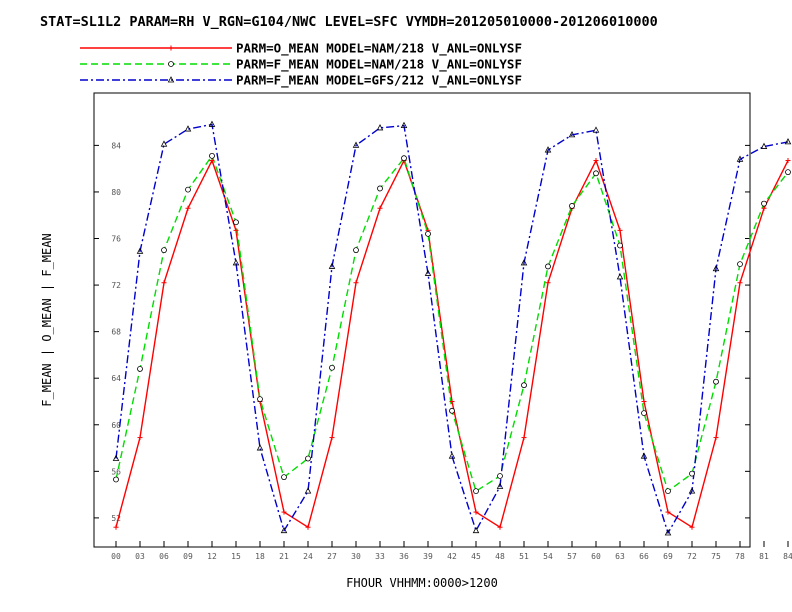 The image size is (792, 612). I want to click on x-tick-label: 18, so click(260, 556).